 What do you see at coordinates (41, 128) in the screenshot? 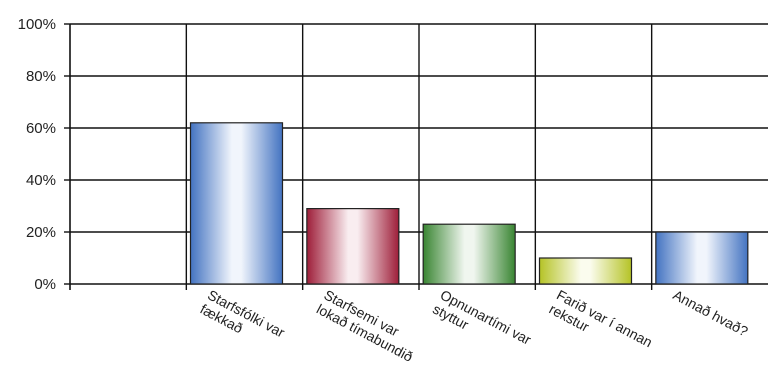
I see `y-tick-label: 60%` at bounding box center [41, 128].